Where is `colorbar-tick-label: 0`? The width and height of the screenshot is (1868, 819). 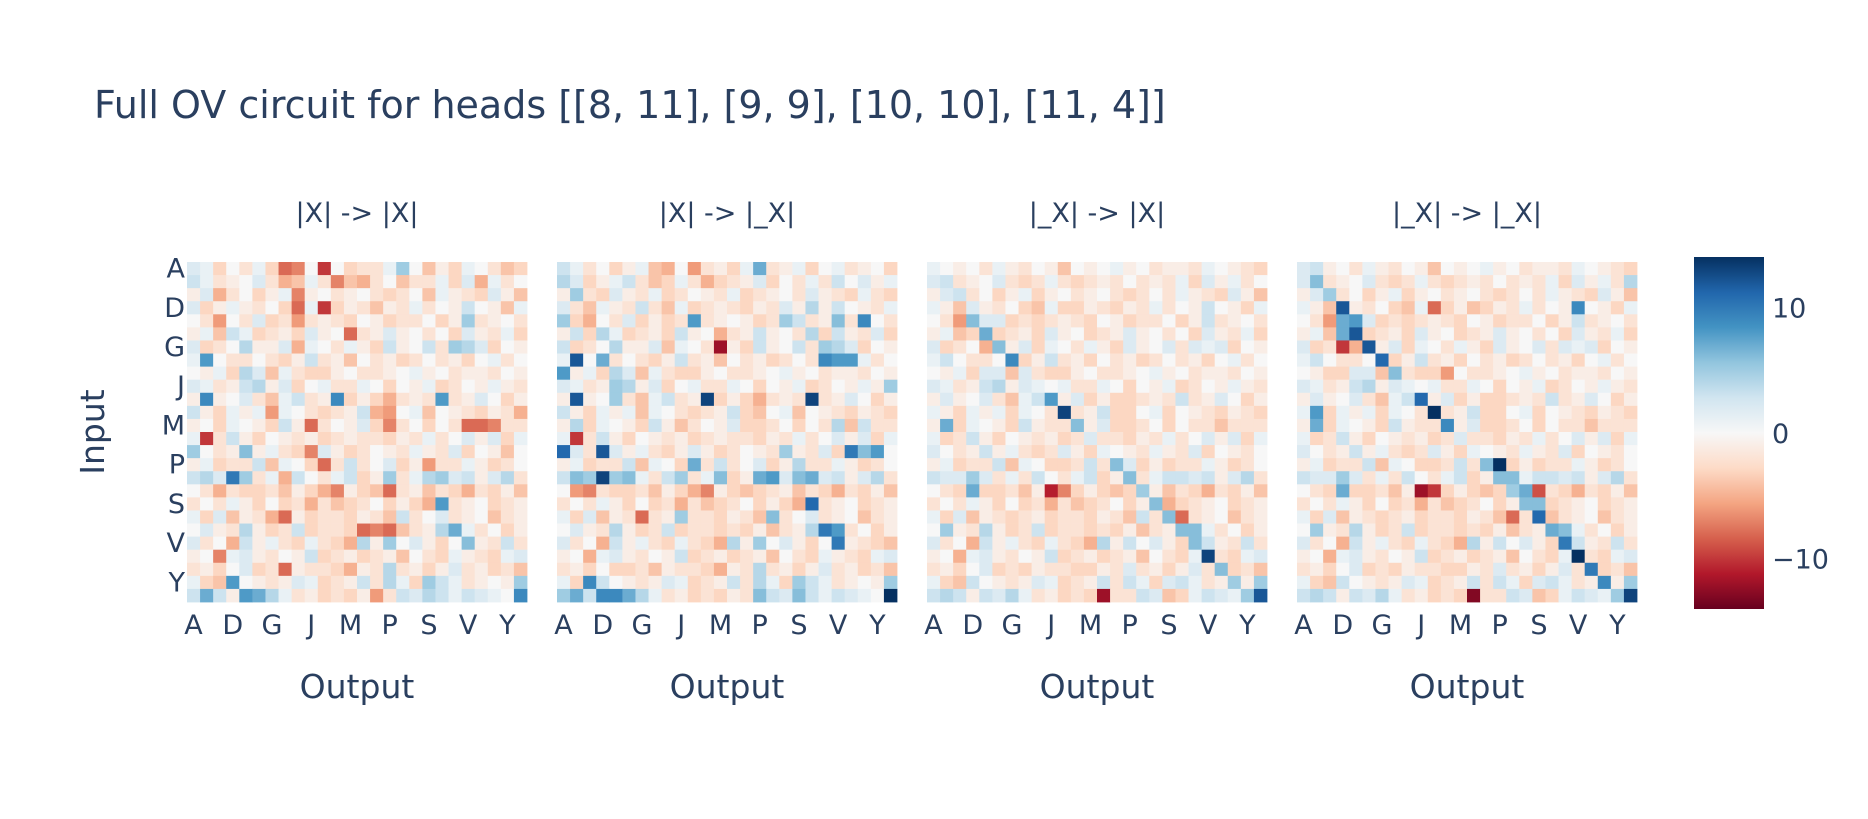 colorbar-tick-label: 0 is located at coordinates (1780, 434).